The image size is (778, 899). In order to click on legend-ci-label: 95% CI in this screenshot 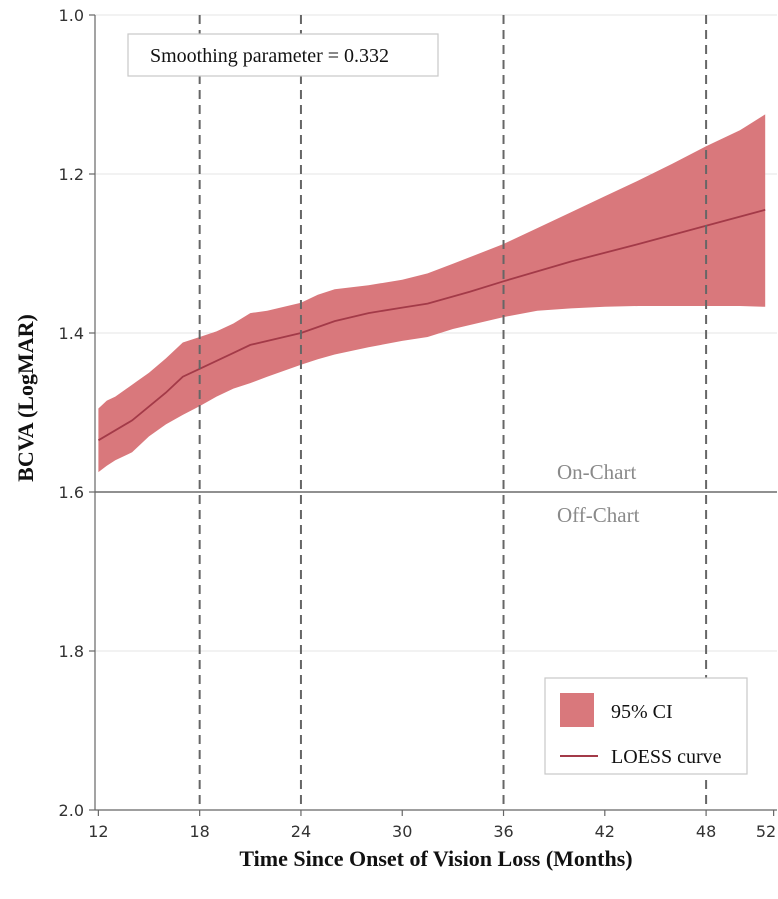, I will do `click(642, 712)`.